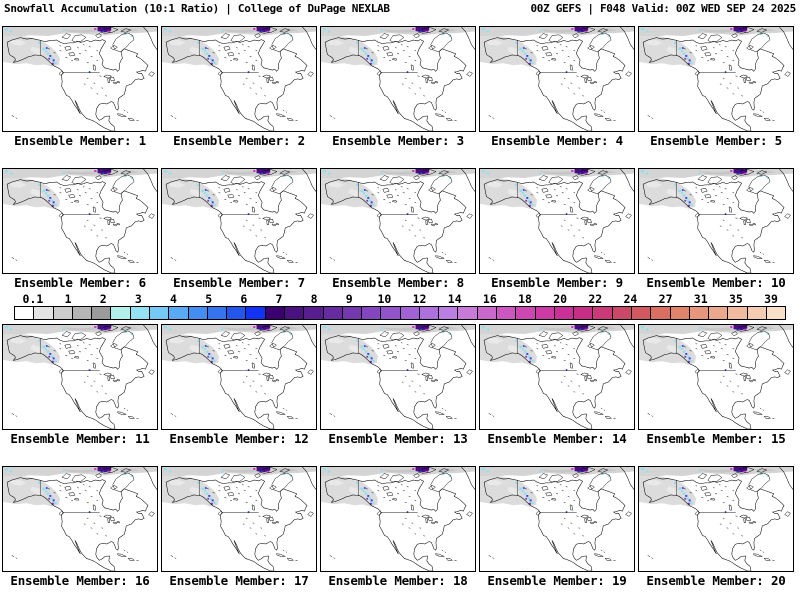  I want to click on ensemble-panel: Ensemble Member: 9, so click(557, 229).